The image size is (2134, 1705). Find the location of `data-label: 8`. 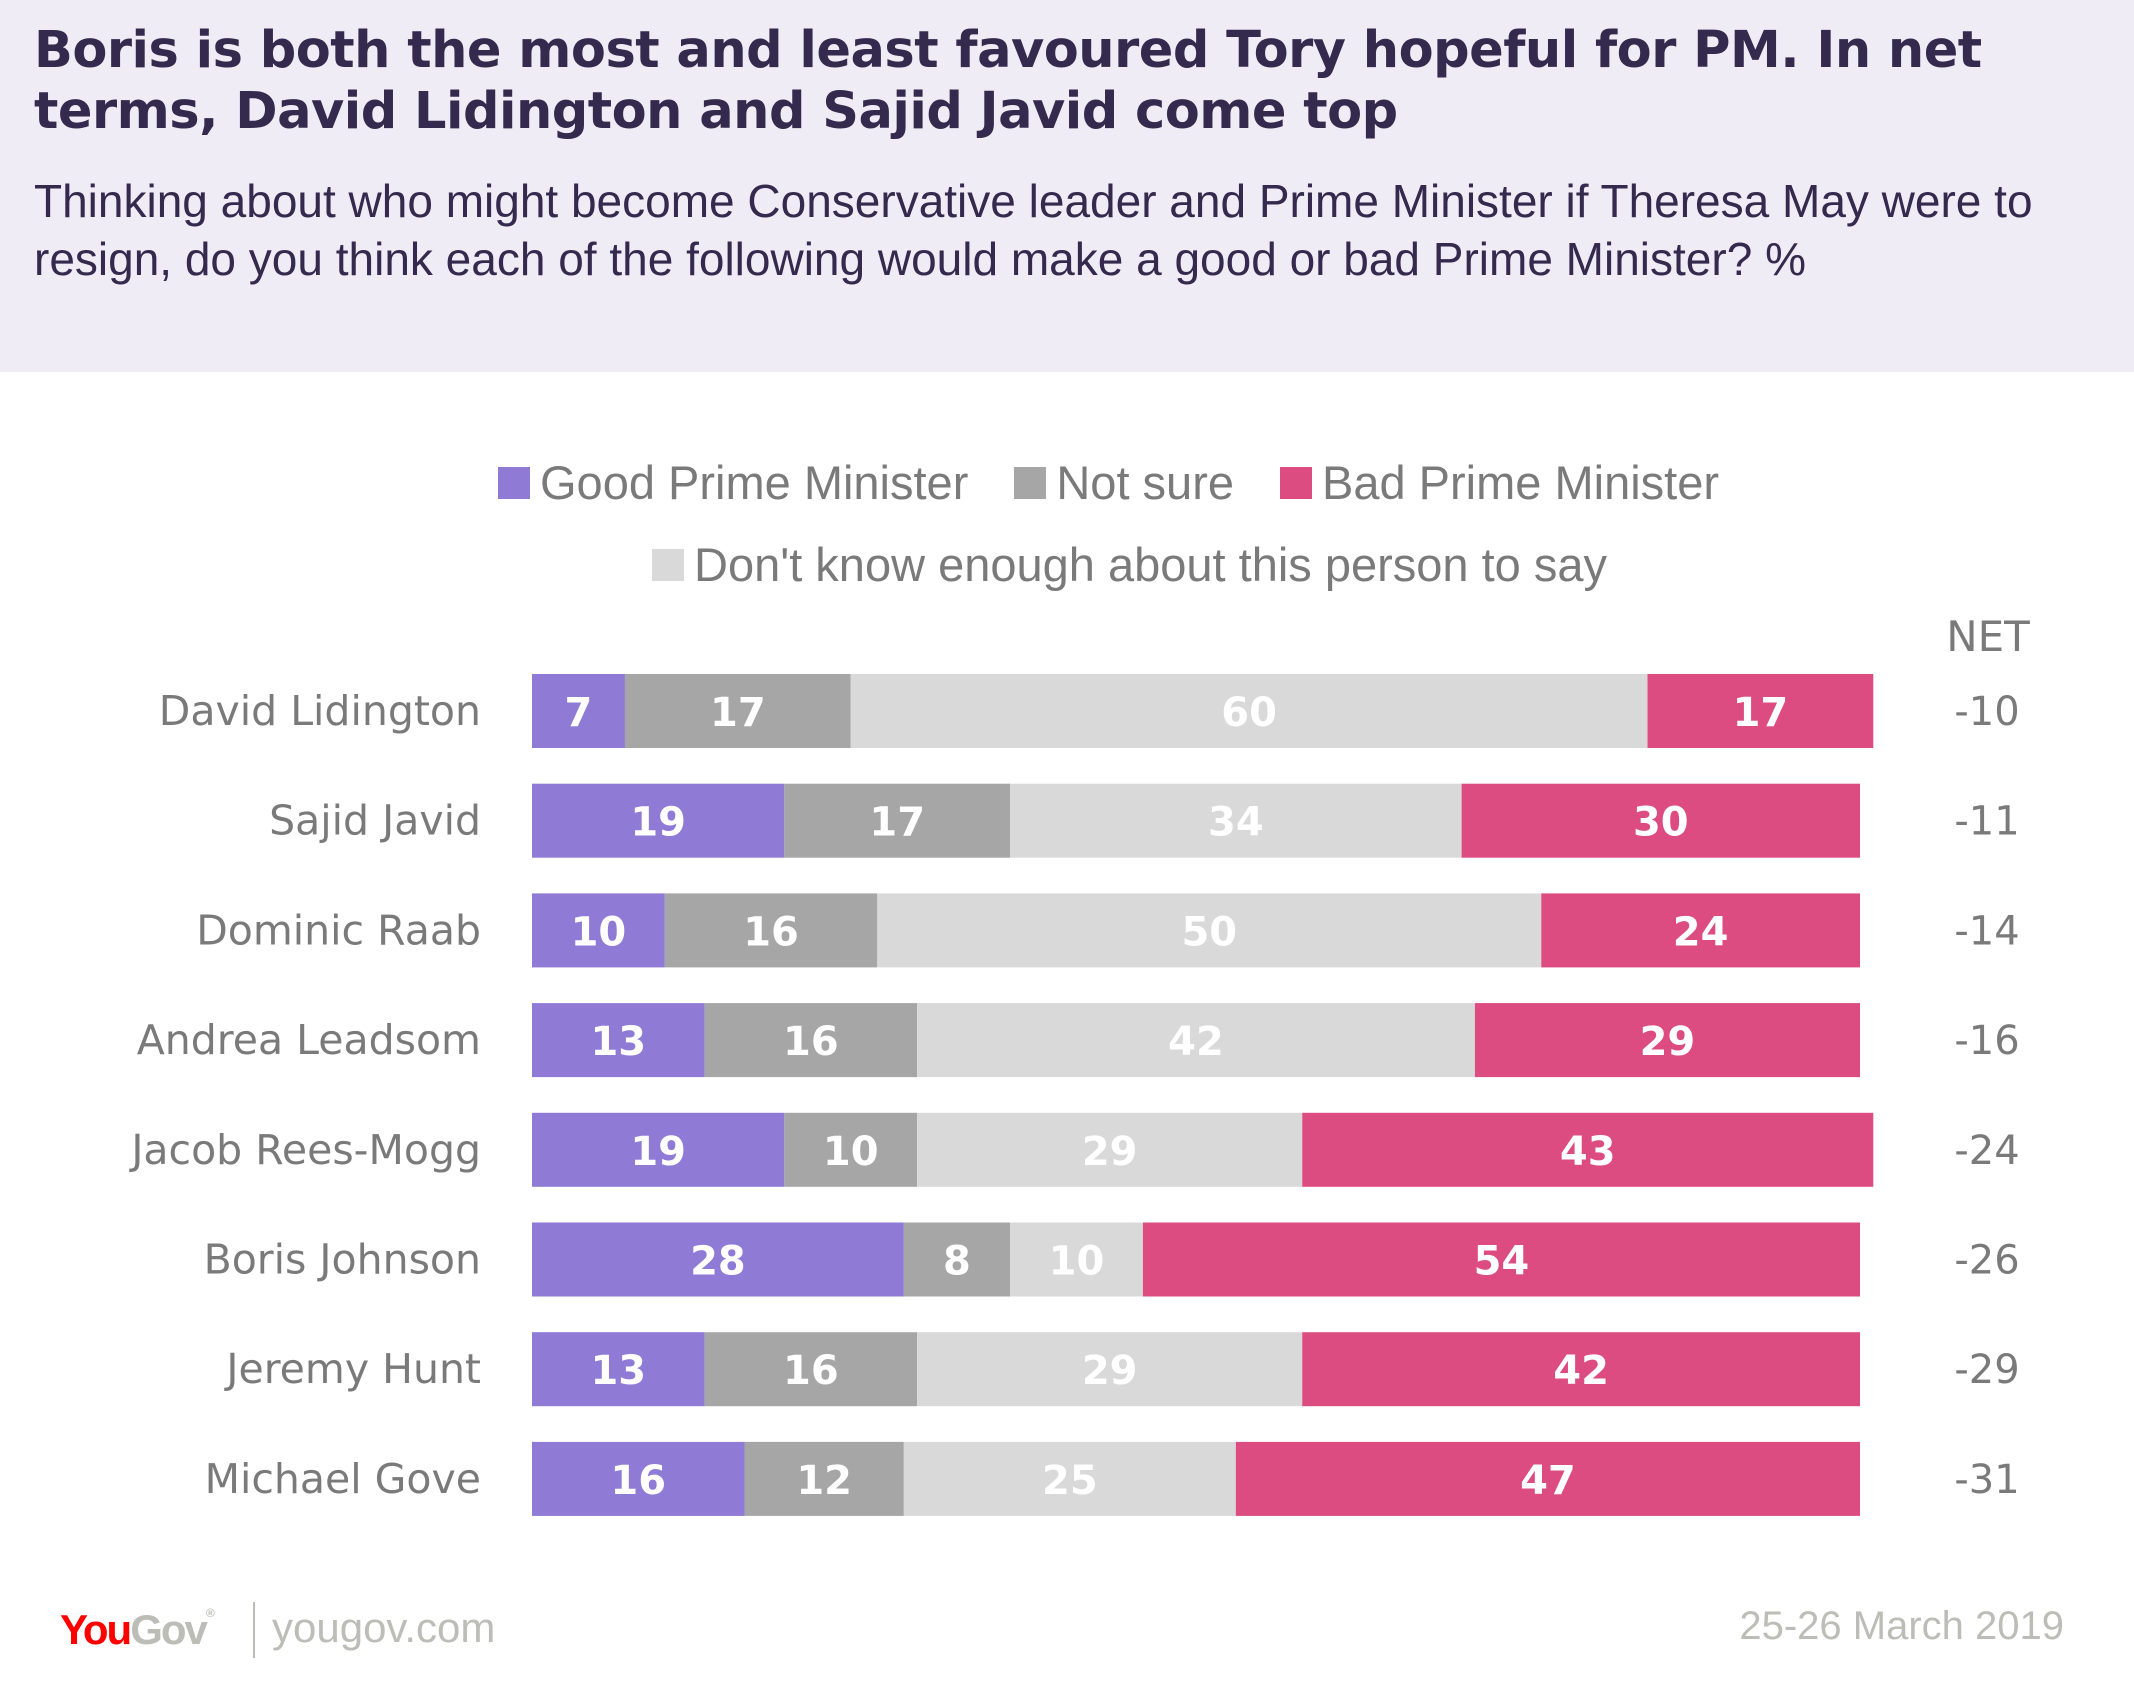

data-label: 8 is located at coordinates (957, 1262).